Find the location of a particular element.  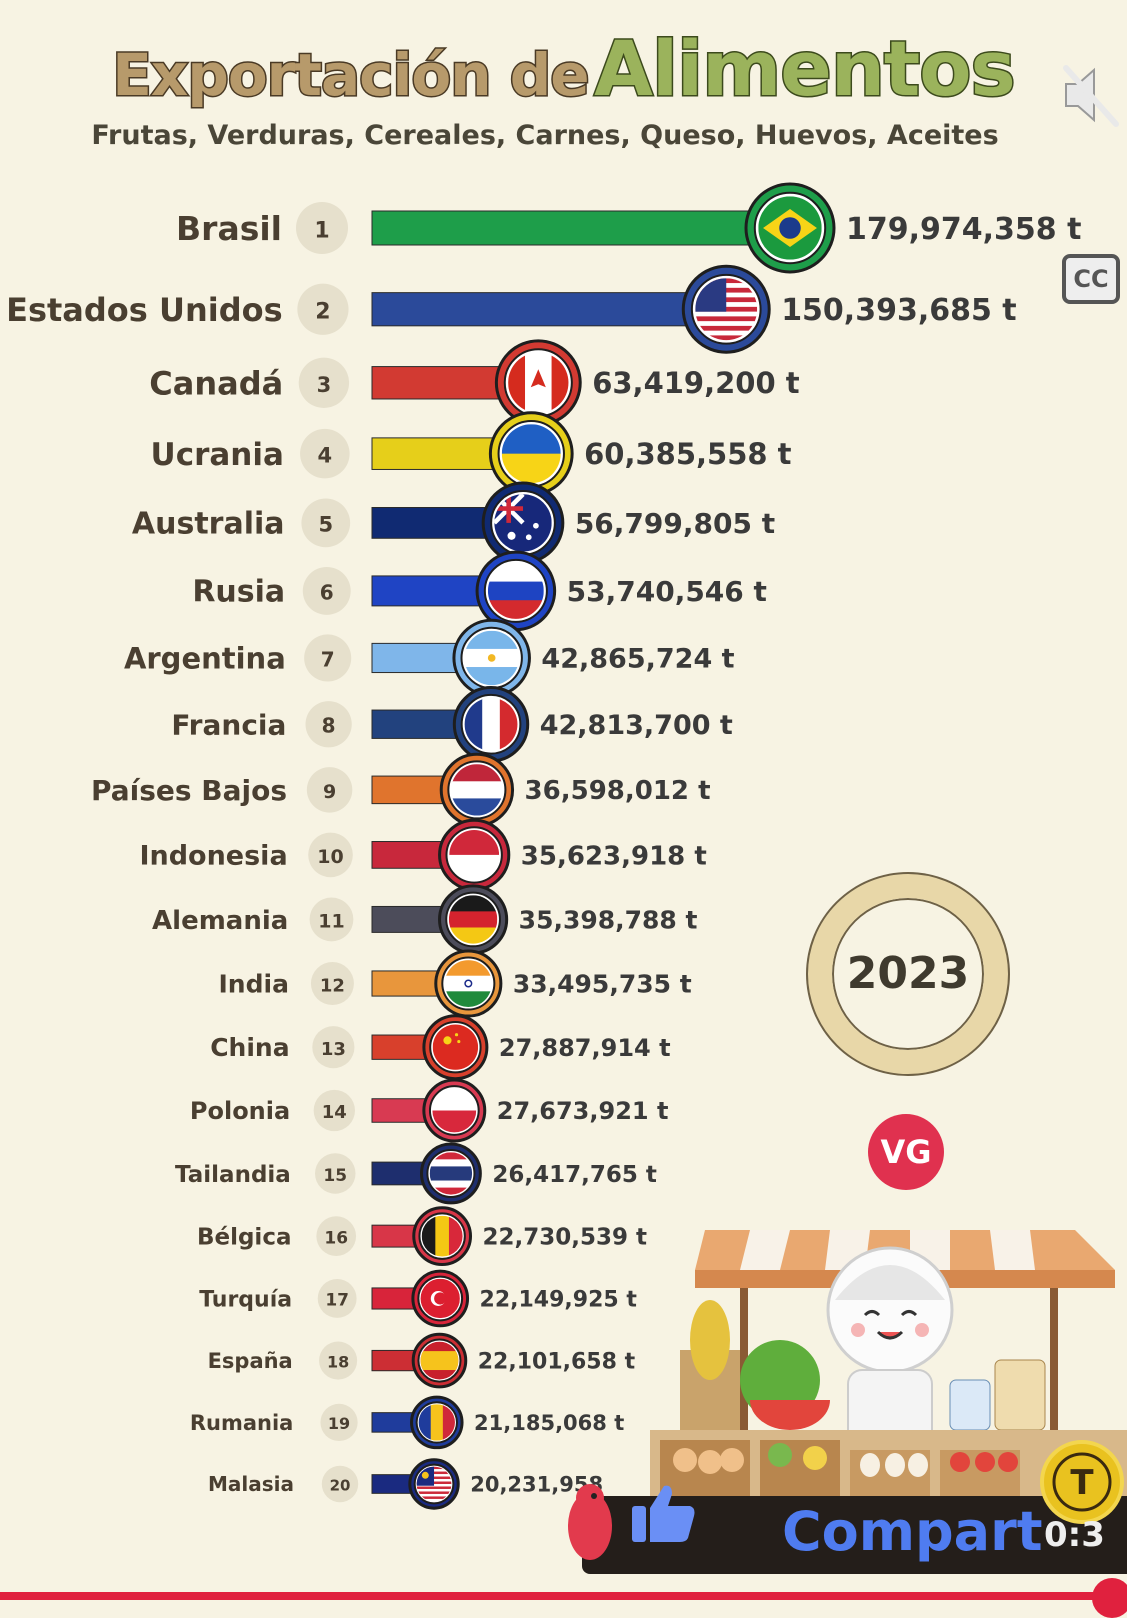

value-label: 22,149,925 t is located at coordinates (559, 1299).